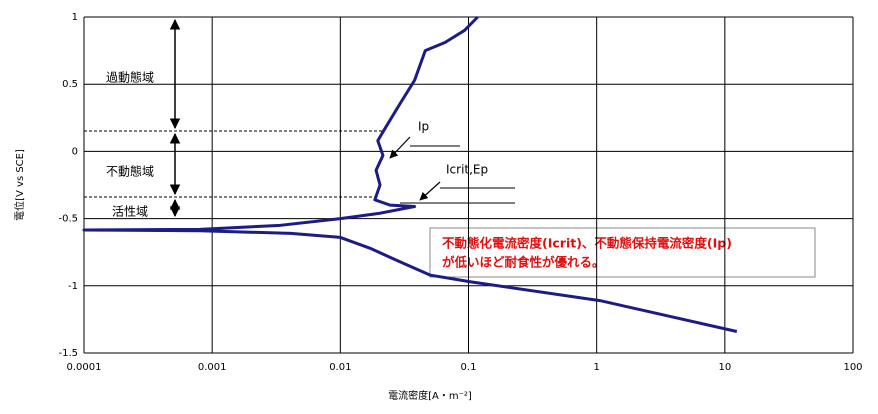  I want to click on x-tick-label: 100, so click(852, 367).